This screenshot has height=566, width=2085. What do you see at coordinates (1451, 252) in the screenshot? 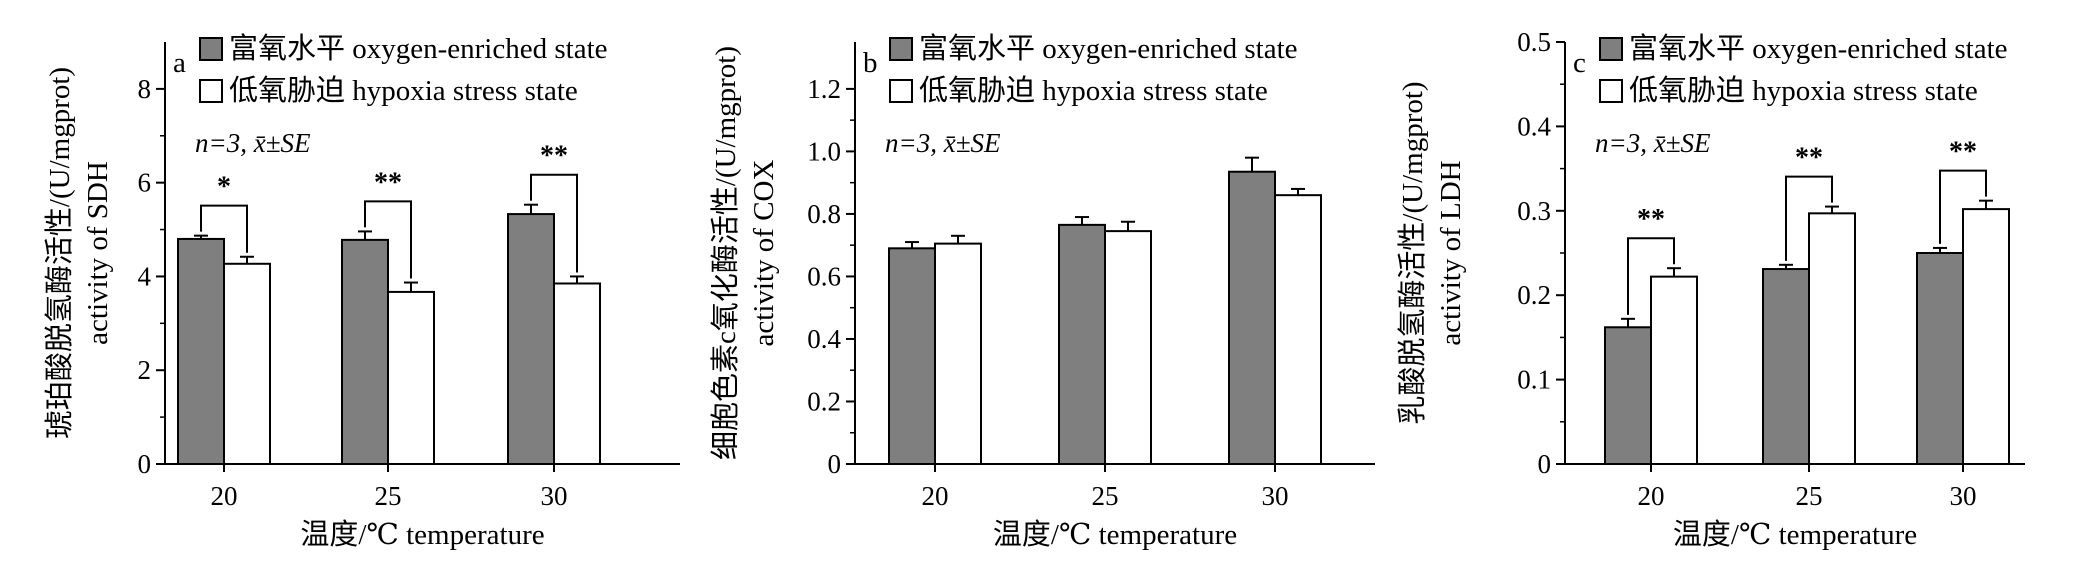
I see `y-axis-title-en: activity of LDH` at bounding box center [1451, 252].